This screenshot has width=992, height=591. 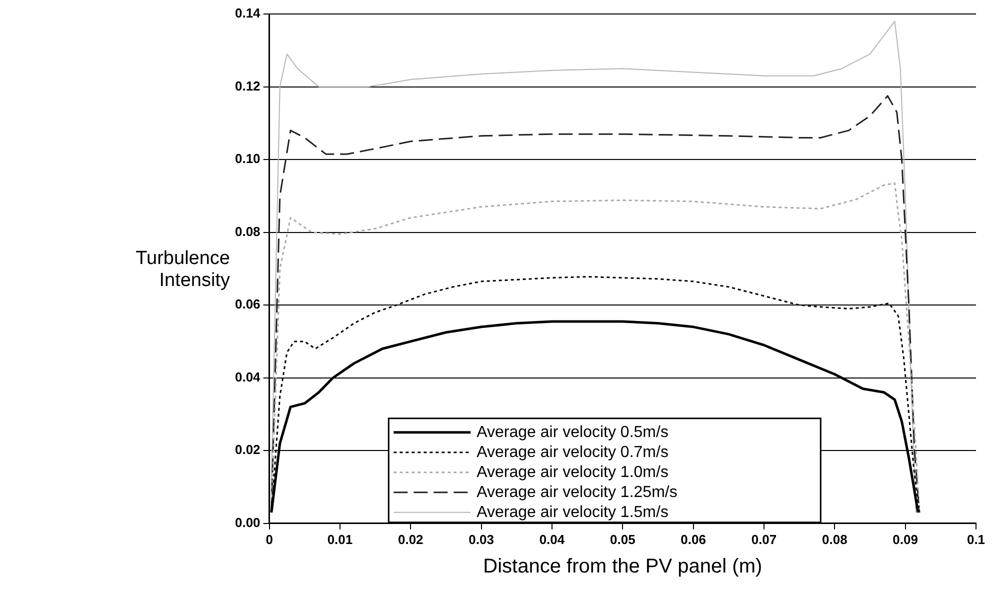 I want to click on y-tick-label: 0.06, so click(x=247, y=304).